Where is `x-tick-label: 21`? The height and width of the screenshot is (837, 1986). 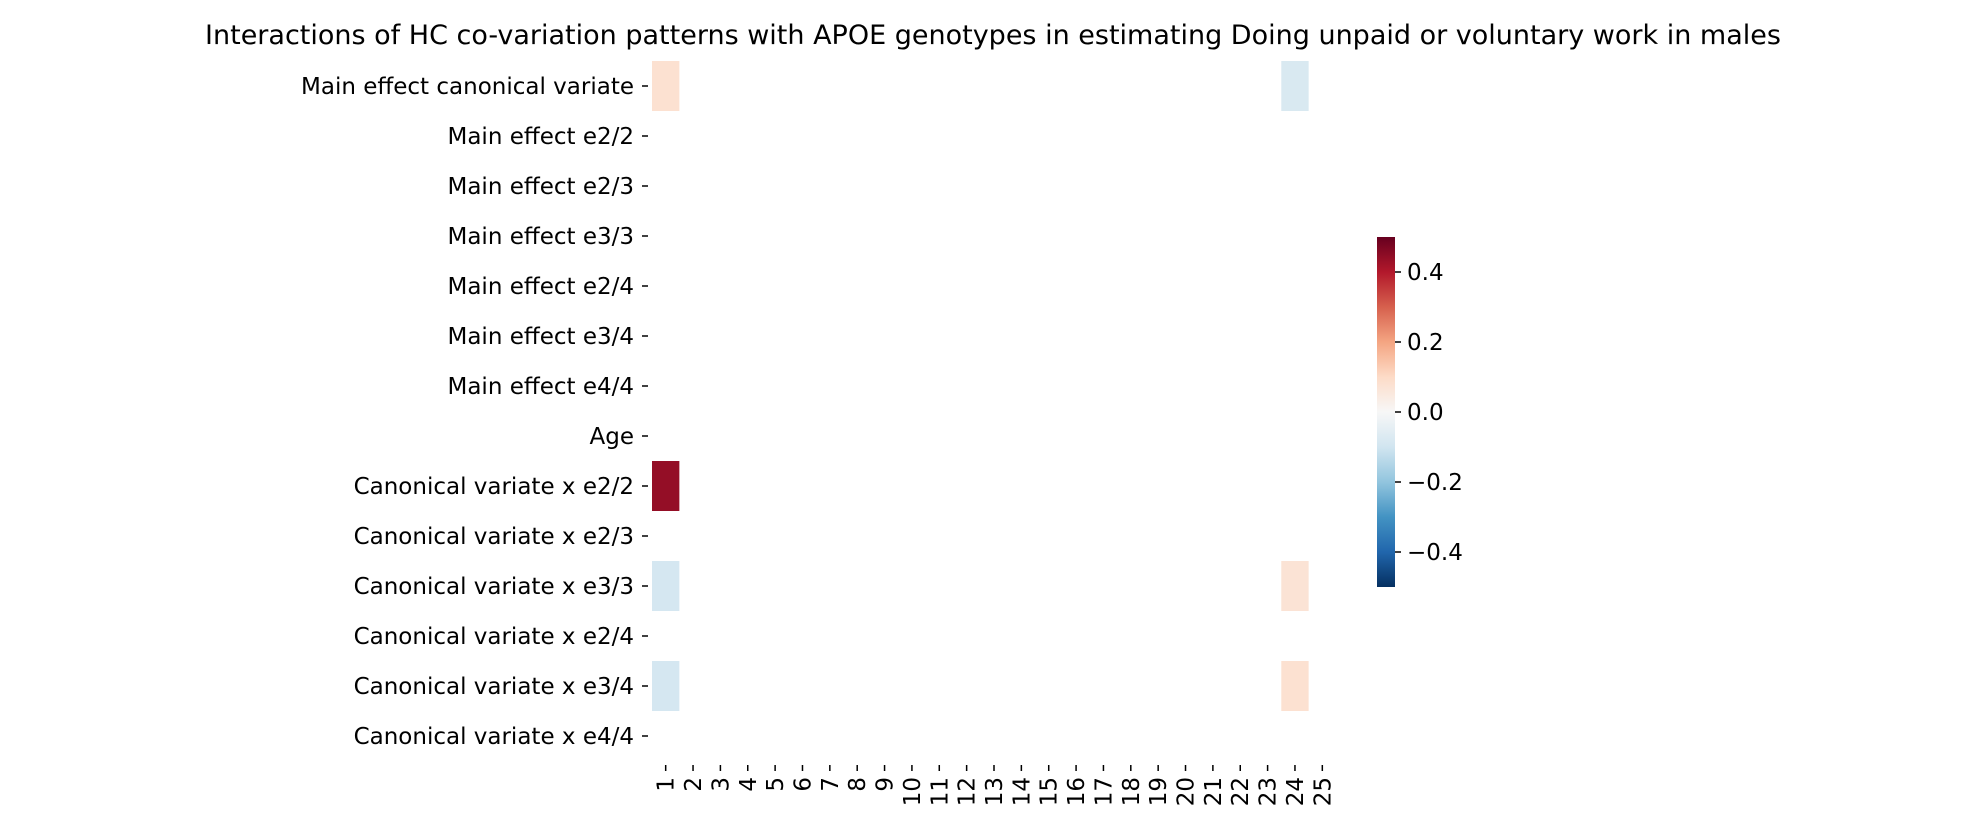
x-tick-label: 21 is located at coordinates (1214, 791).